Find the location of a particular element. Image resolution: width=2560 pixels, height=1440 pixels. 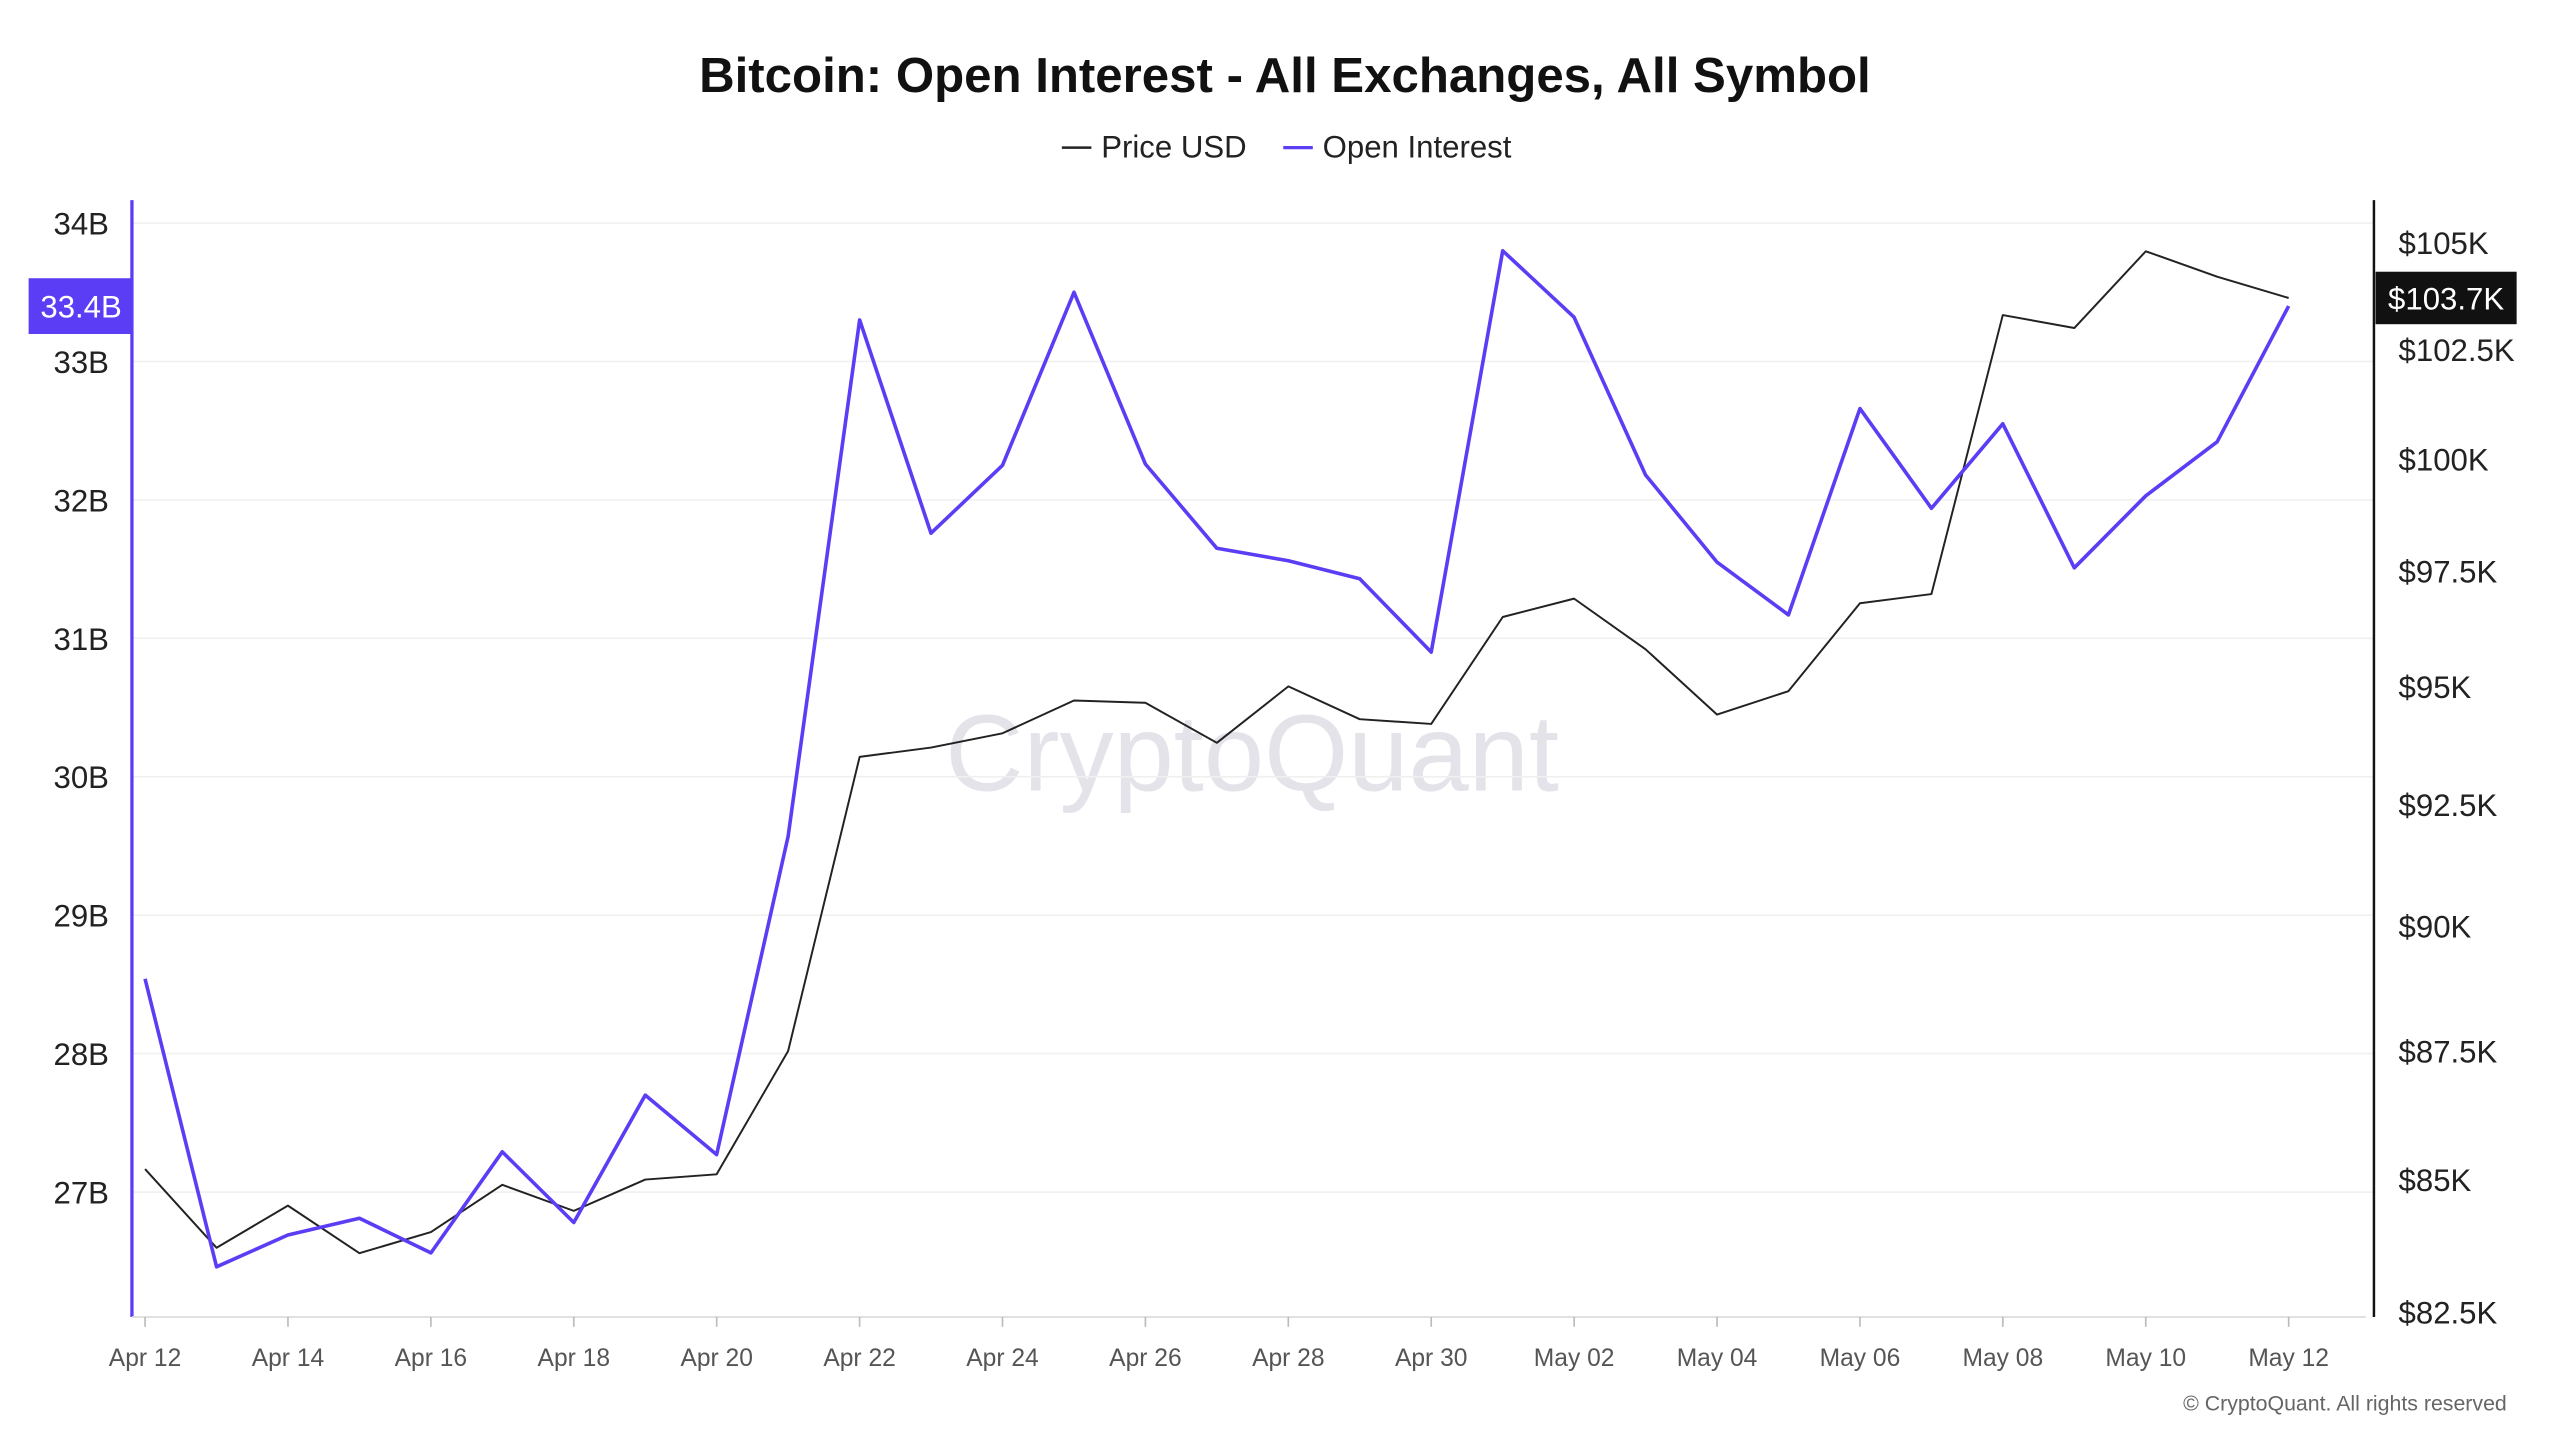

watermark: CryptoQuant is located at coordinates (1252, 753).